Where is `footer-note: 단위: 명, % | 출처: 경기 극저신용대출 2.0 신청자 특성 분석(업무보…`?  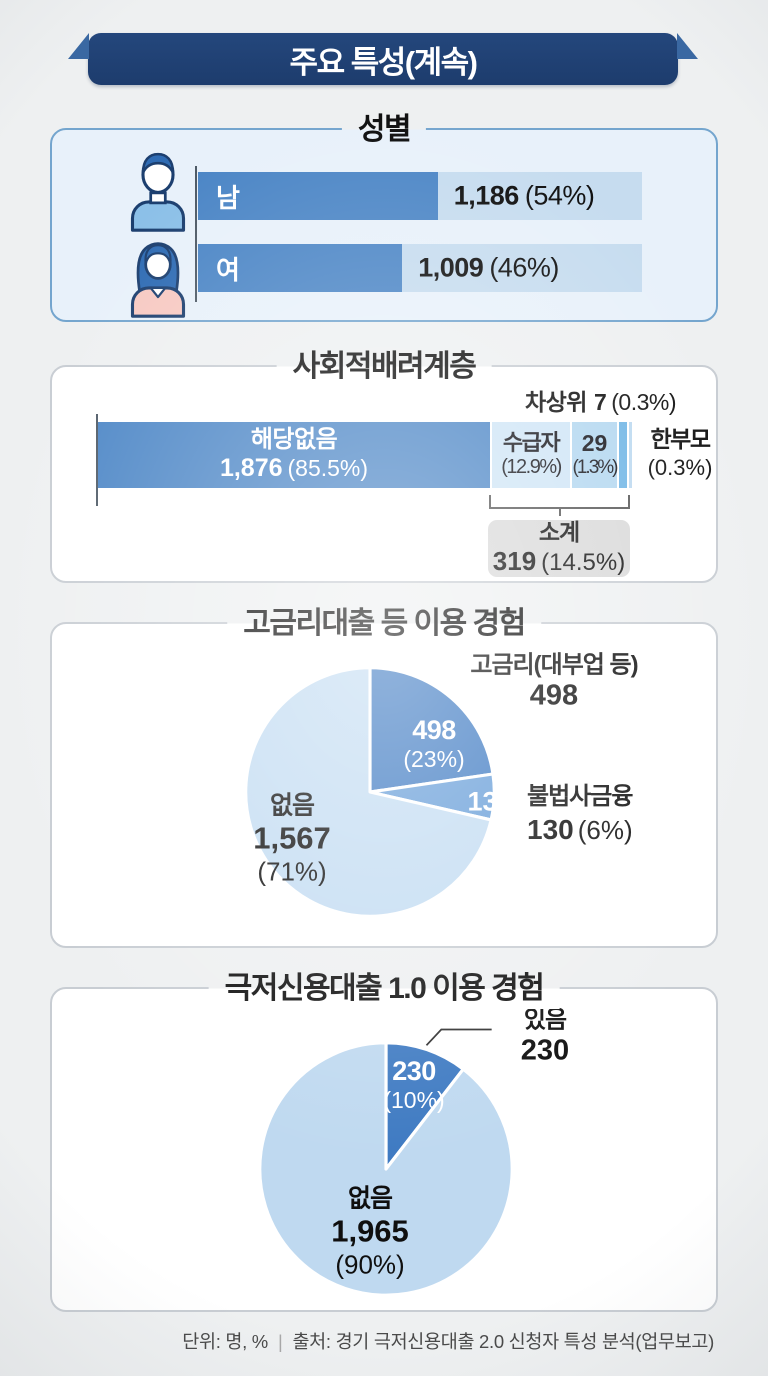 footer-note: 단위: 명, % | 출처: 경기 극저신용대출 2.0 신청자 특성 분석(업무보… is located at coordinates (357, 1341).